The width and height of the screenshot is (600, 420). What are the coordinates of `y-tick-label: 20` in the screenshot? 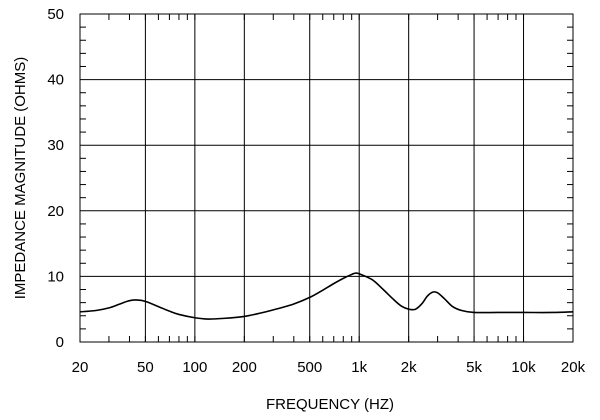 It's located at (55, 211).